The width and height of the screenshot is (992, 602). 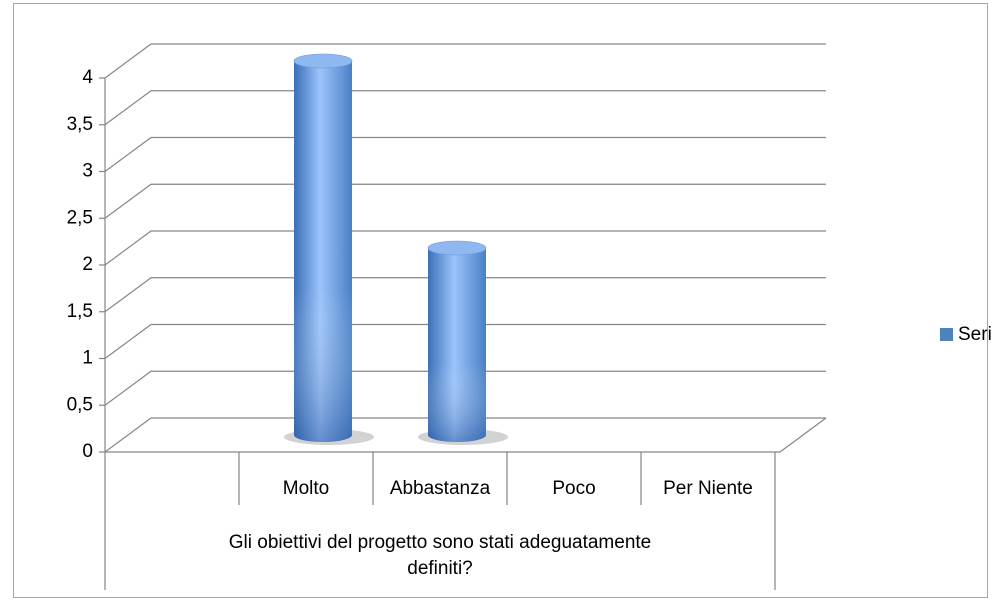 I want to click on x-tick-label: Poco, so click(x=573, y=488).